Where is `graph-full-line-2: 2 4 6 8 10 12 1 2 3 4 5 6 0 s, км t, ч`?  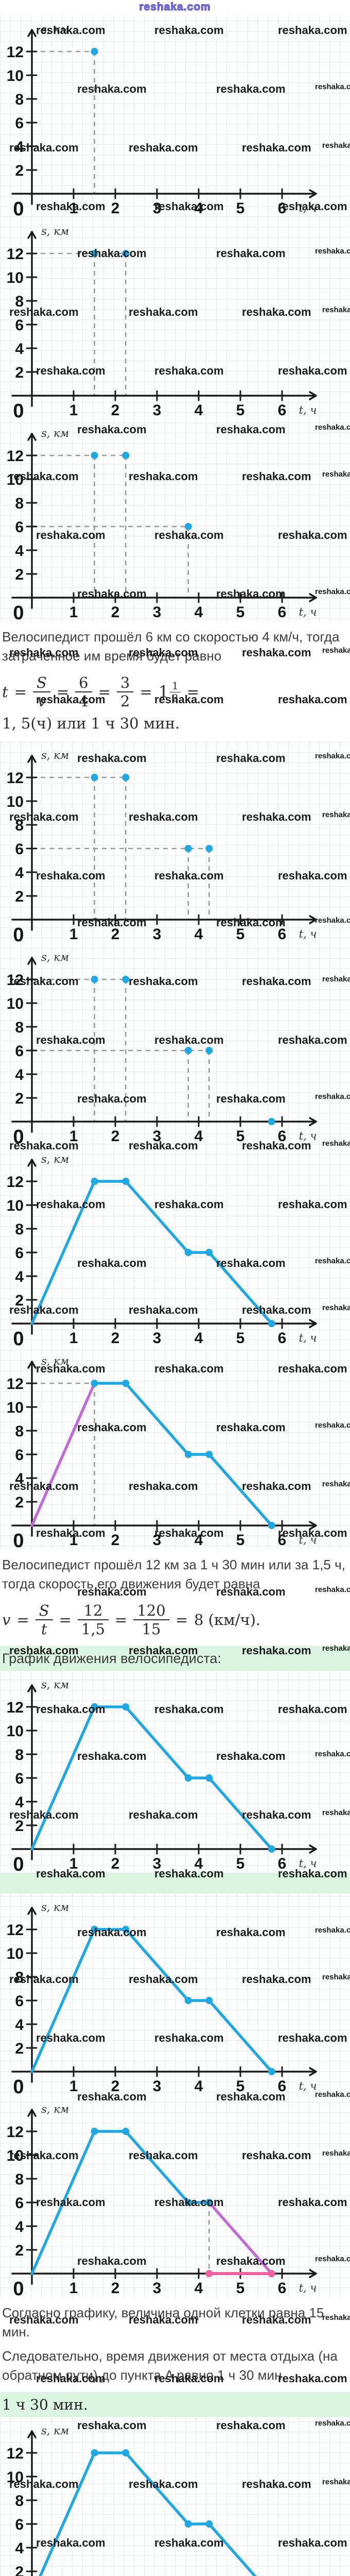
graph-full-line-2: 2 4 6 8 10 12 1 2 3 4 5 6 0 s, км t, ч is located at coordinates (175, 1772).